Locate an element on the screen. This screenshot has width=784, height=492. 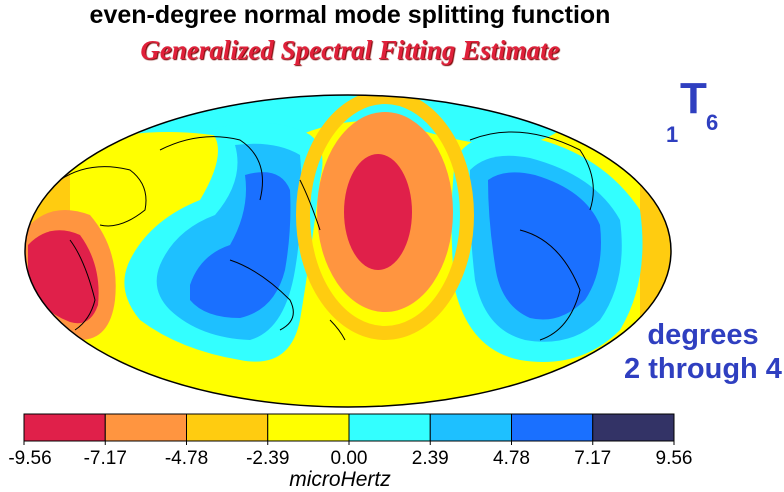
red-anomaly-pacific is located at coordinates (378, 212).